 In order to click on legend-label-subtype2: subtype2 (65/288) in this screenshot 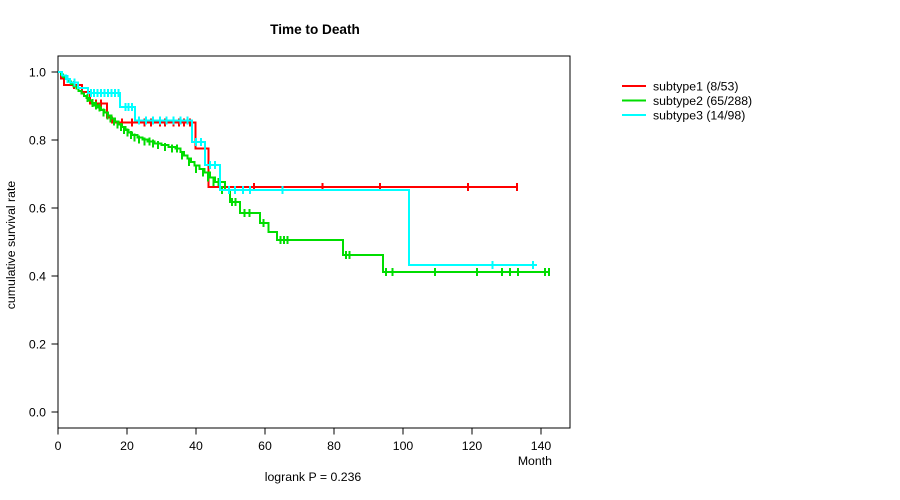, I will do `click(702, 101)`.